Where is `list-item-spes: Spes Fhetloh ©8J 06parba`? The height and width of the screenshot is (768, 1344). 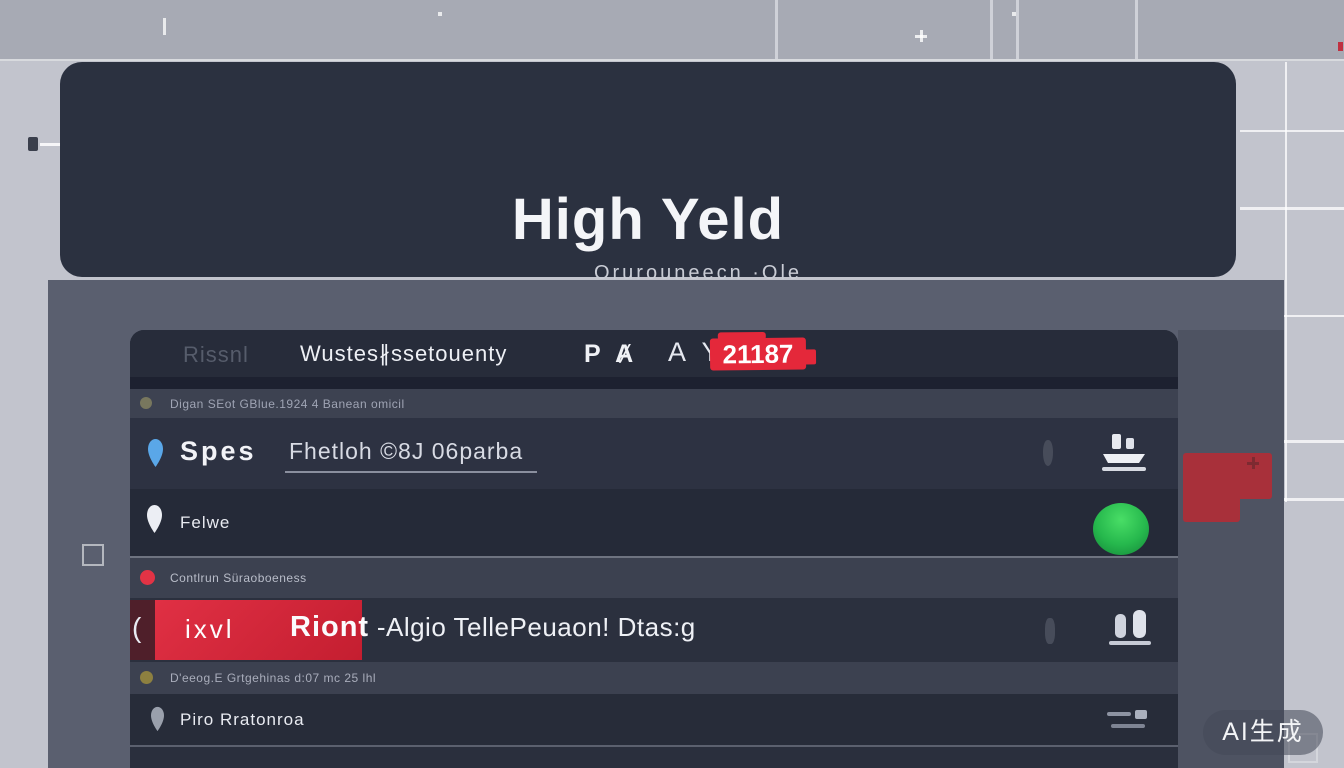
list-item-spes: Spes Fhetloh ©8J 06parba is located at coordinates (654, 453).